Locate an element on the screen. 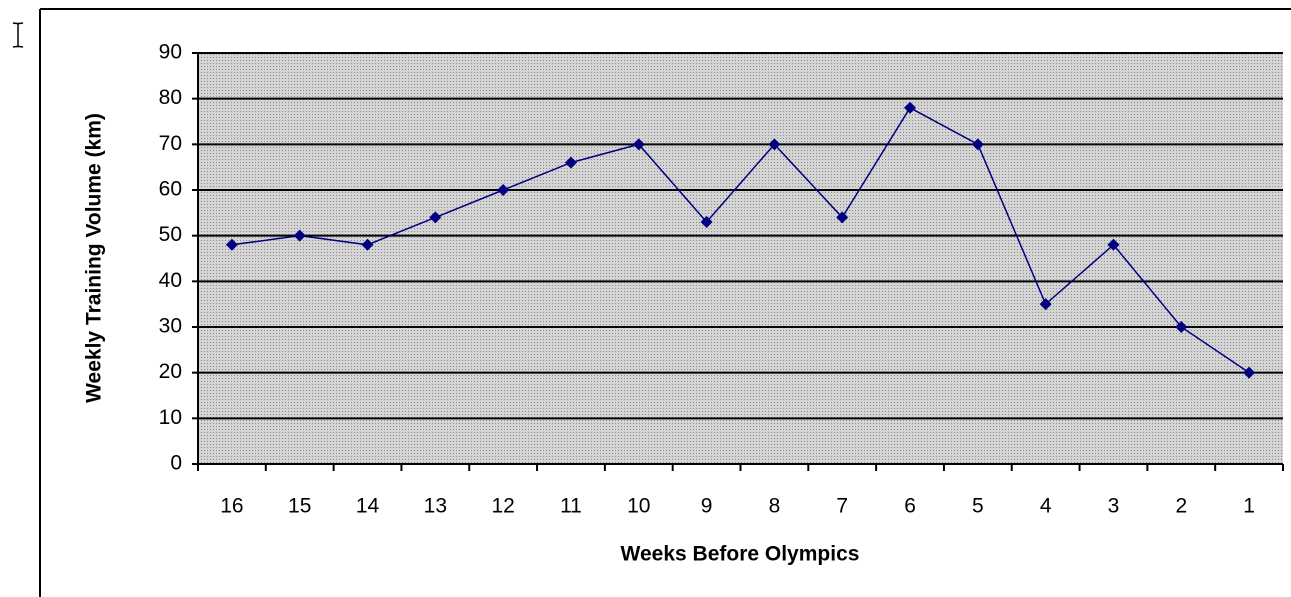 The height and width of the screenshot is (597, 1291). x-tick-label: 8 is located at coordinates (775, 506).